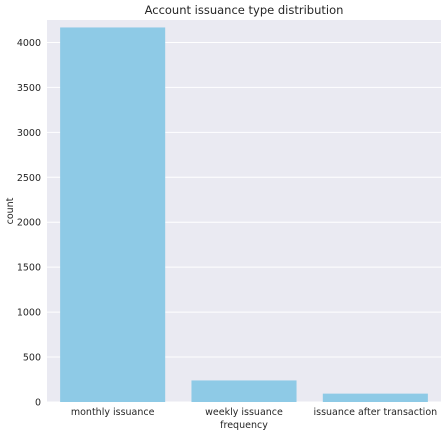 This screenshot has width=447, height=437. Describe the element at coordinates (29, 178) in the screenshot. I see `y-tick-label: 2500` at that location.